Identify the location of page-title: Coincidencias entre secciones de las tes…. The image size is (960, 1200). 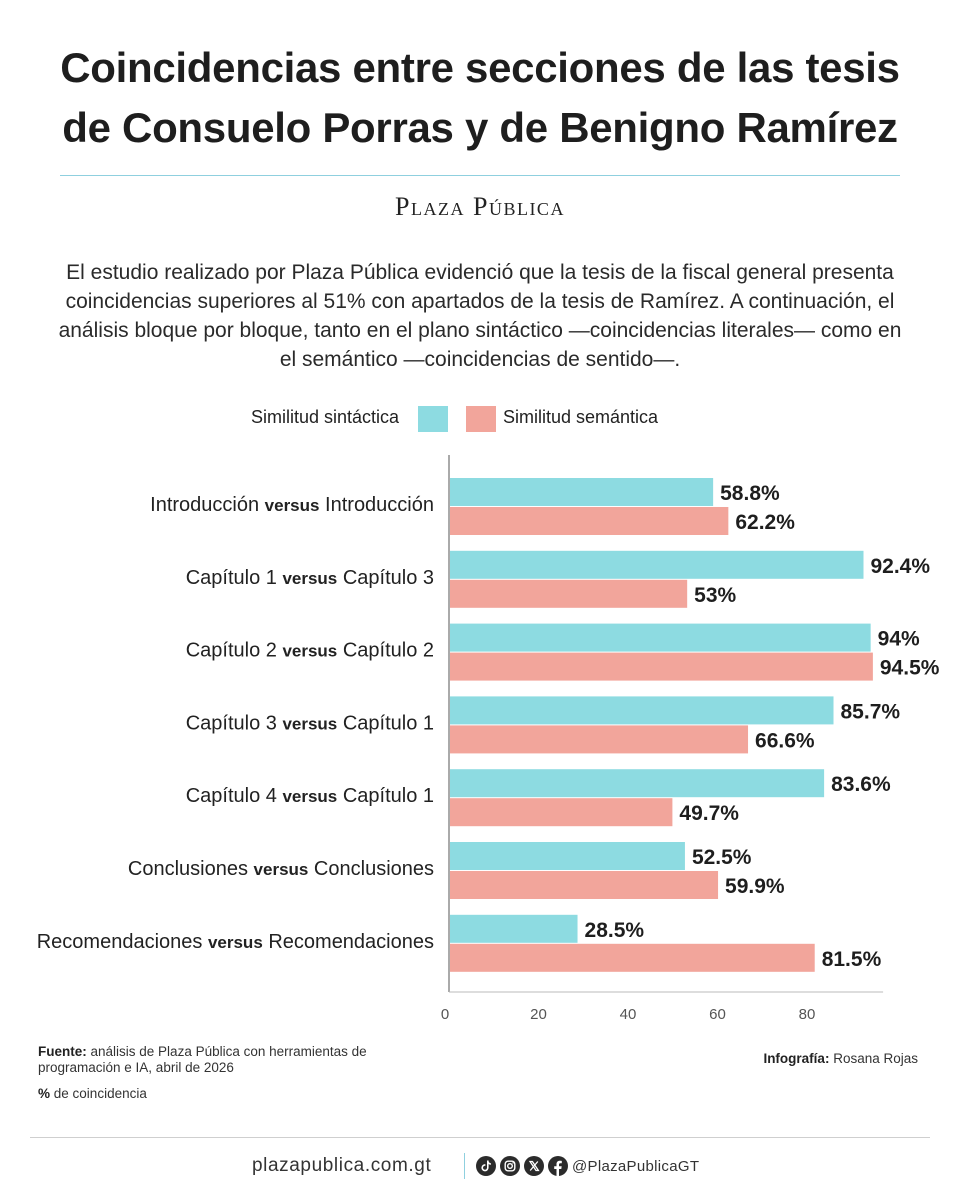
(480, 98).